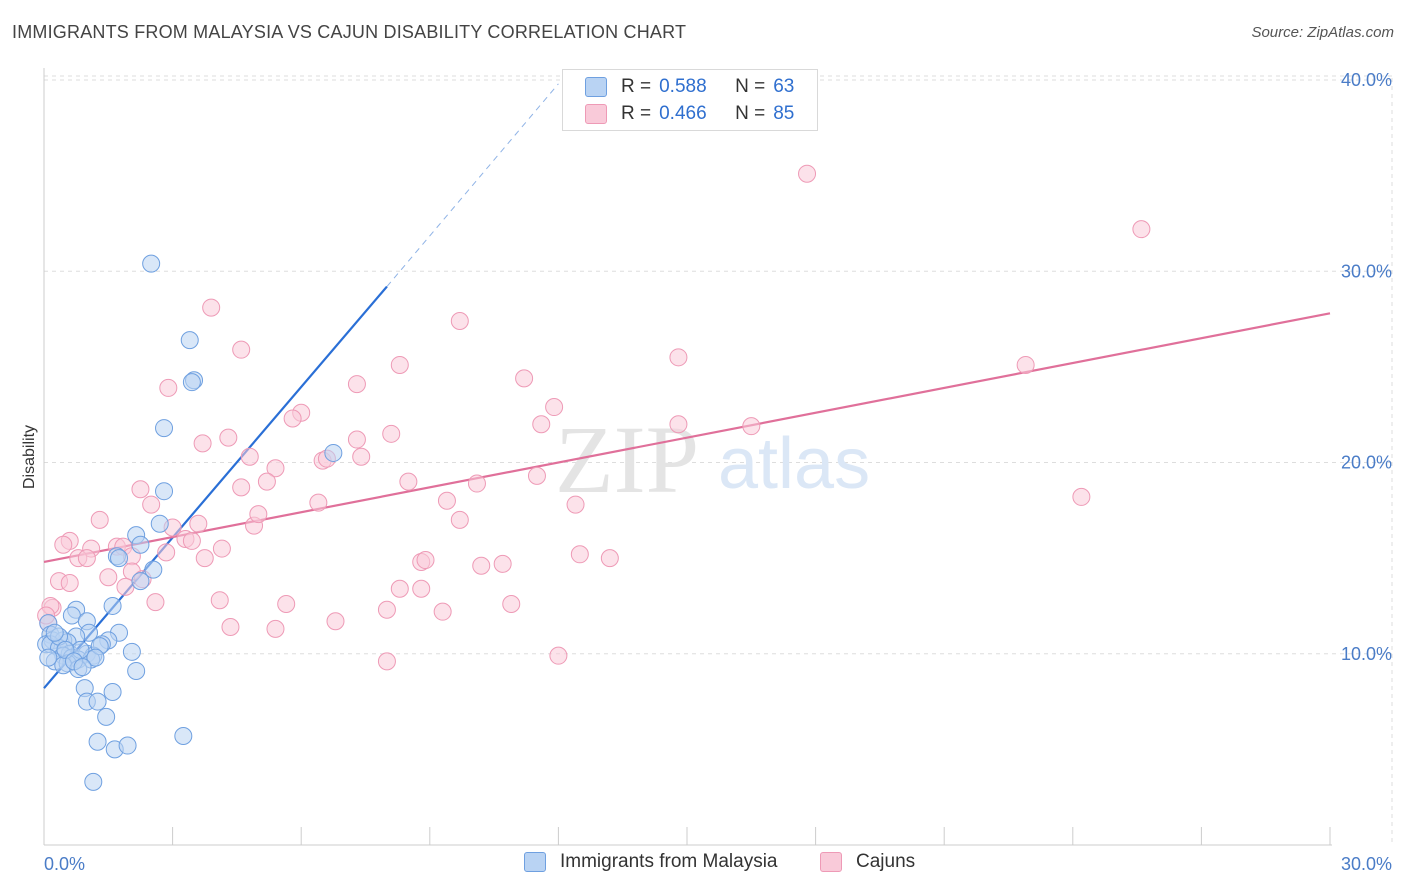 The height and width of the screenshot is (892, 1406). I want to click on x-tick-label: 30.0%, so click(1366, 864).